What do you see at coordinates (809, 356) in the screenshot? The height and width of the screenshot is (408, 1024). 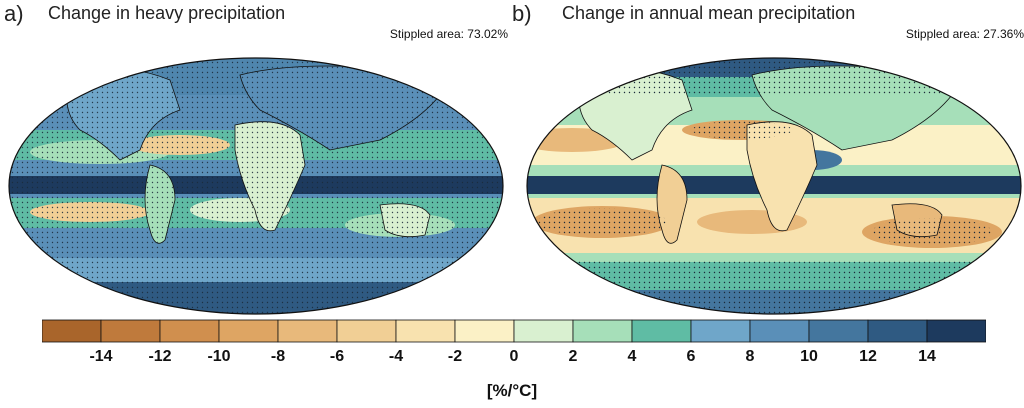 I see `colorbar-tick-label: 10` at bounding box center [809, 356].